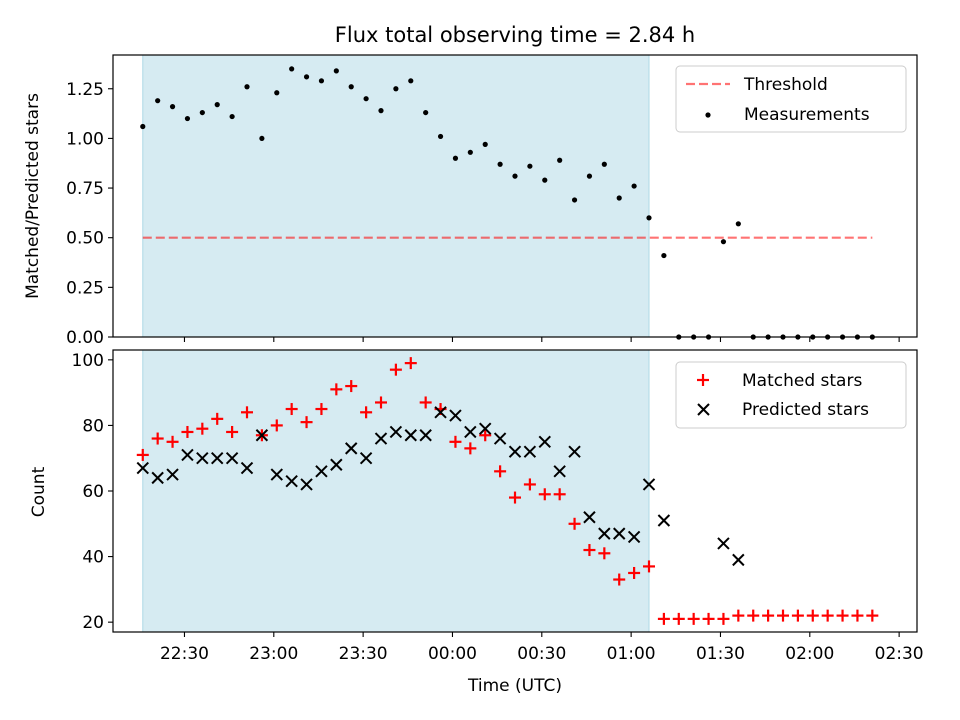  I want to click on count-legend: Matched stars Predicted stars, so click(791, 395).